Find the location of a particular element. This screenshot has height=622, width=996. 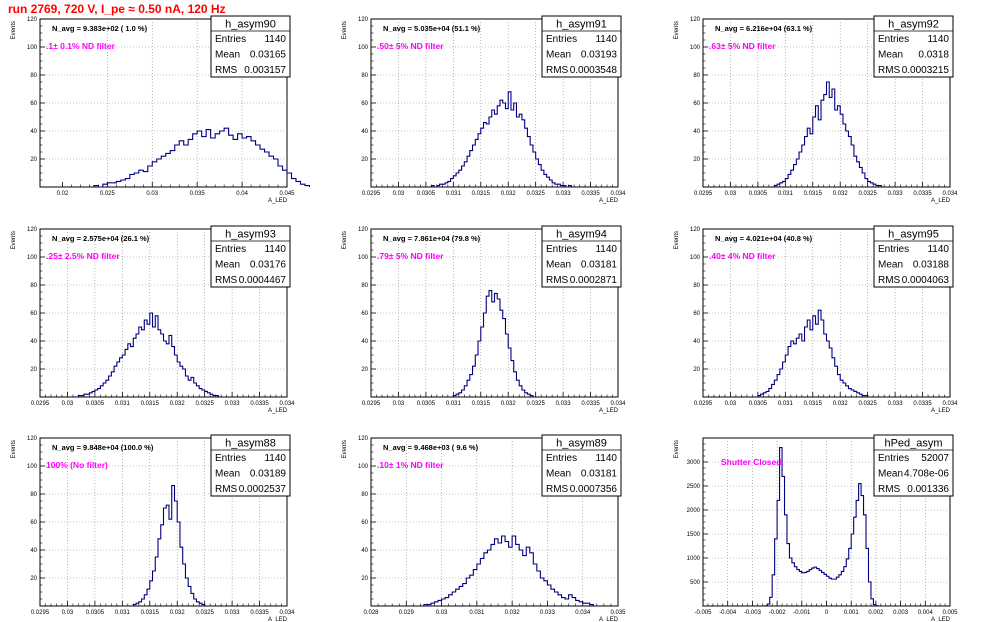

stats-title: h_asym95 is located at coordinates (913, 235).